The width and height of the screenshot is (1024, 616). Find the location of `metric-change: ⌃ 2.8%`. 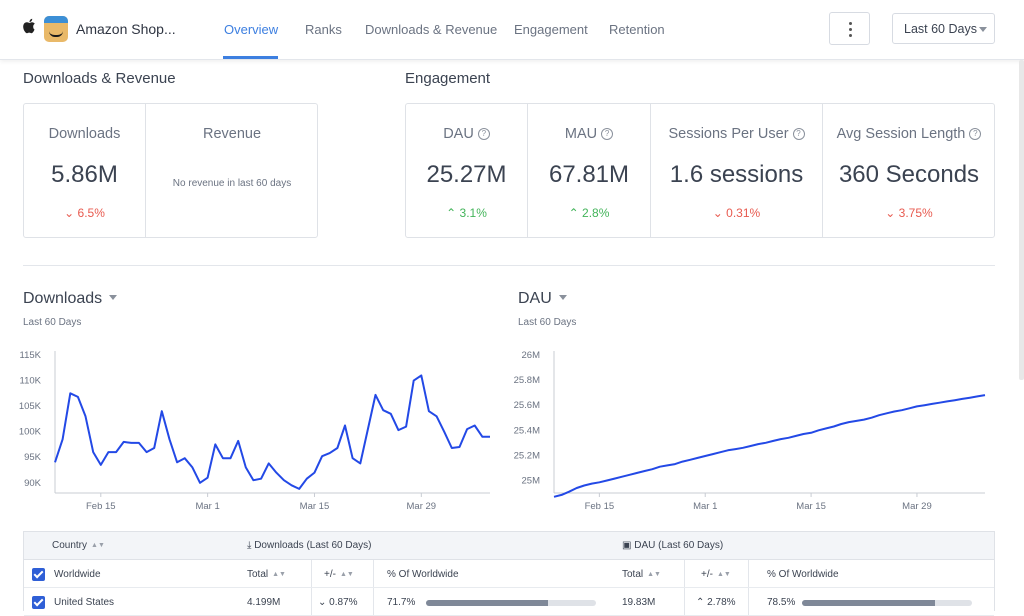

metric-change: ⌃ 2.8% is located at coordinates (589, 213).